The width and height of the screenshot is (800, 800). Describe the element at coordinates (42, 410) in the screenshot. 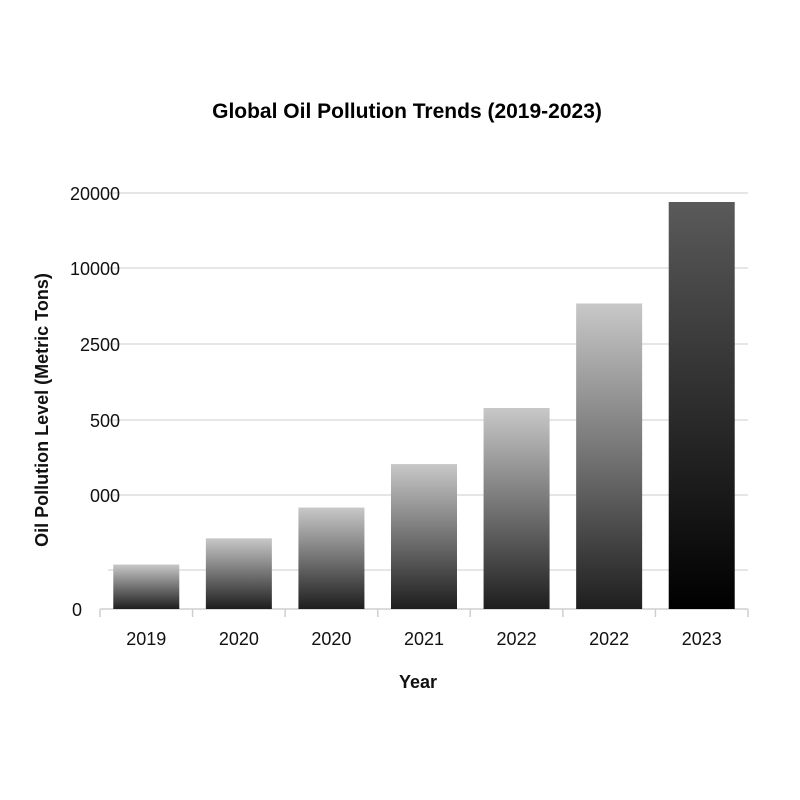

I see `y-axis-label: Oil Pollution Level (Metric Tons)` at that location.